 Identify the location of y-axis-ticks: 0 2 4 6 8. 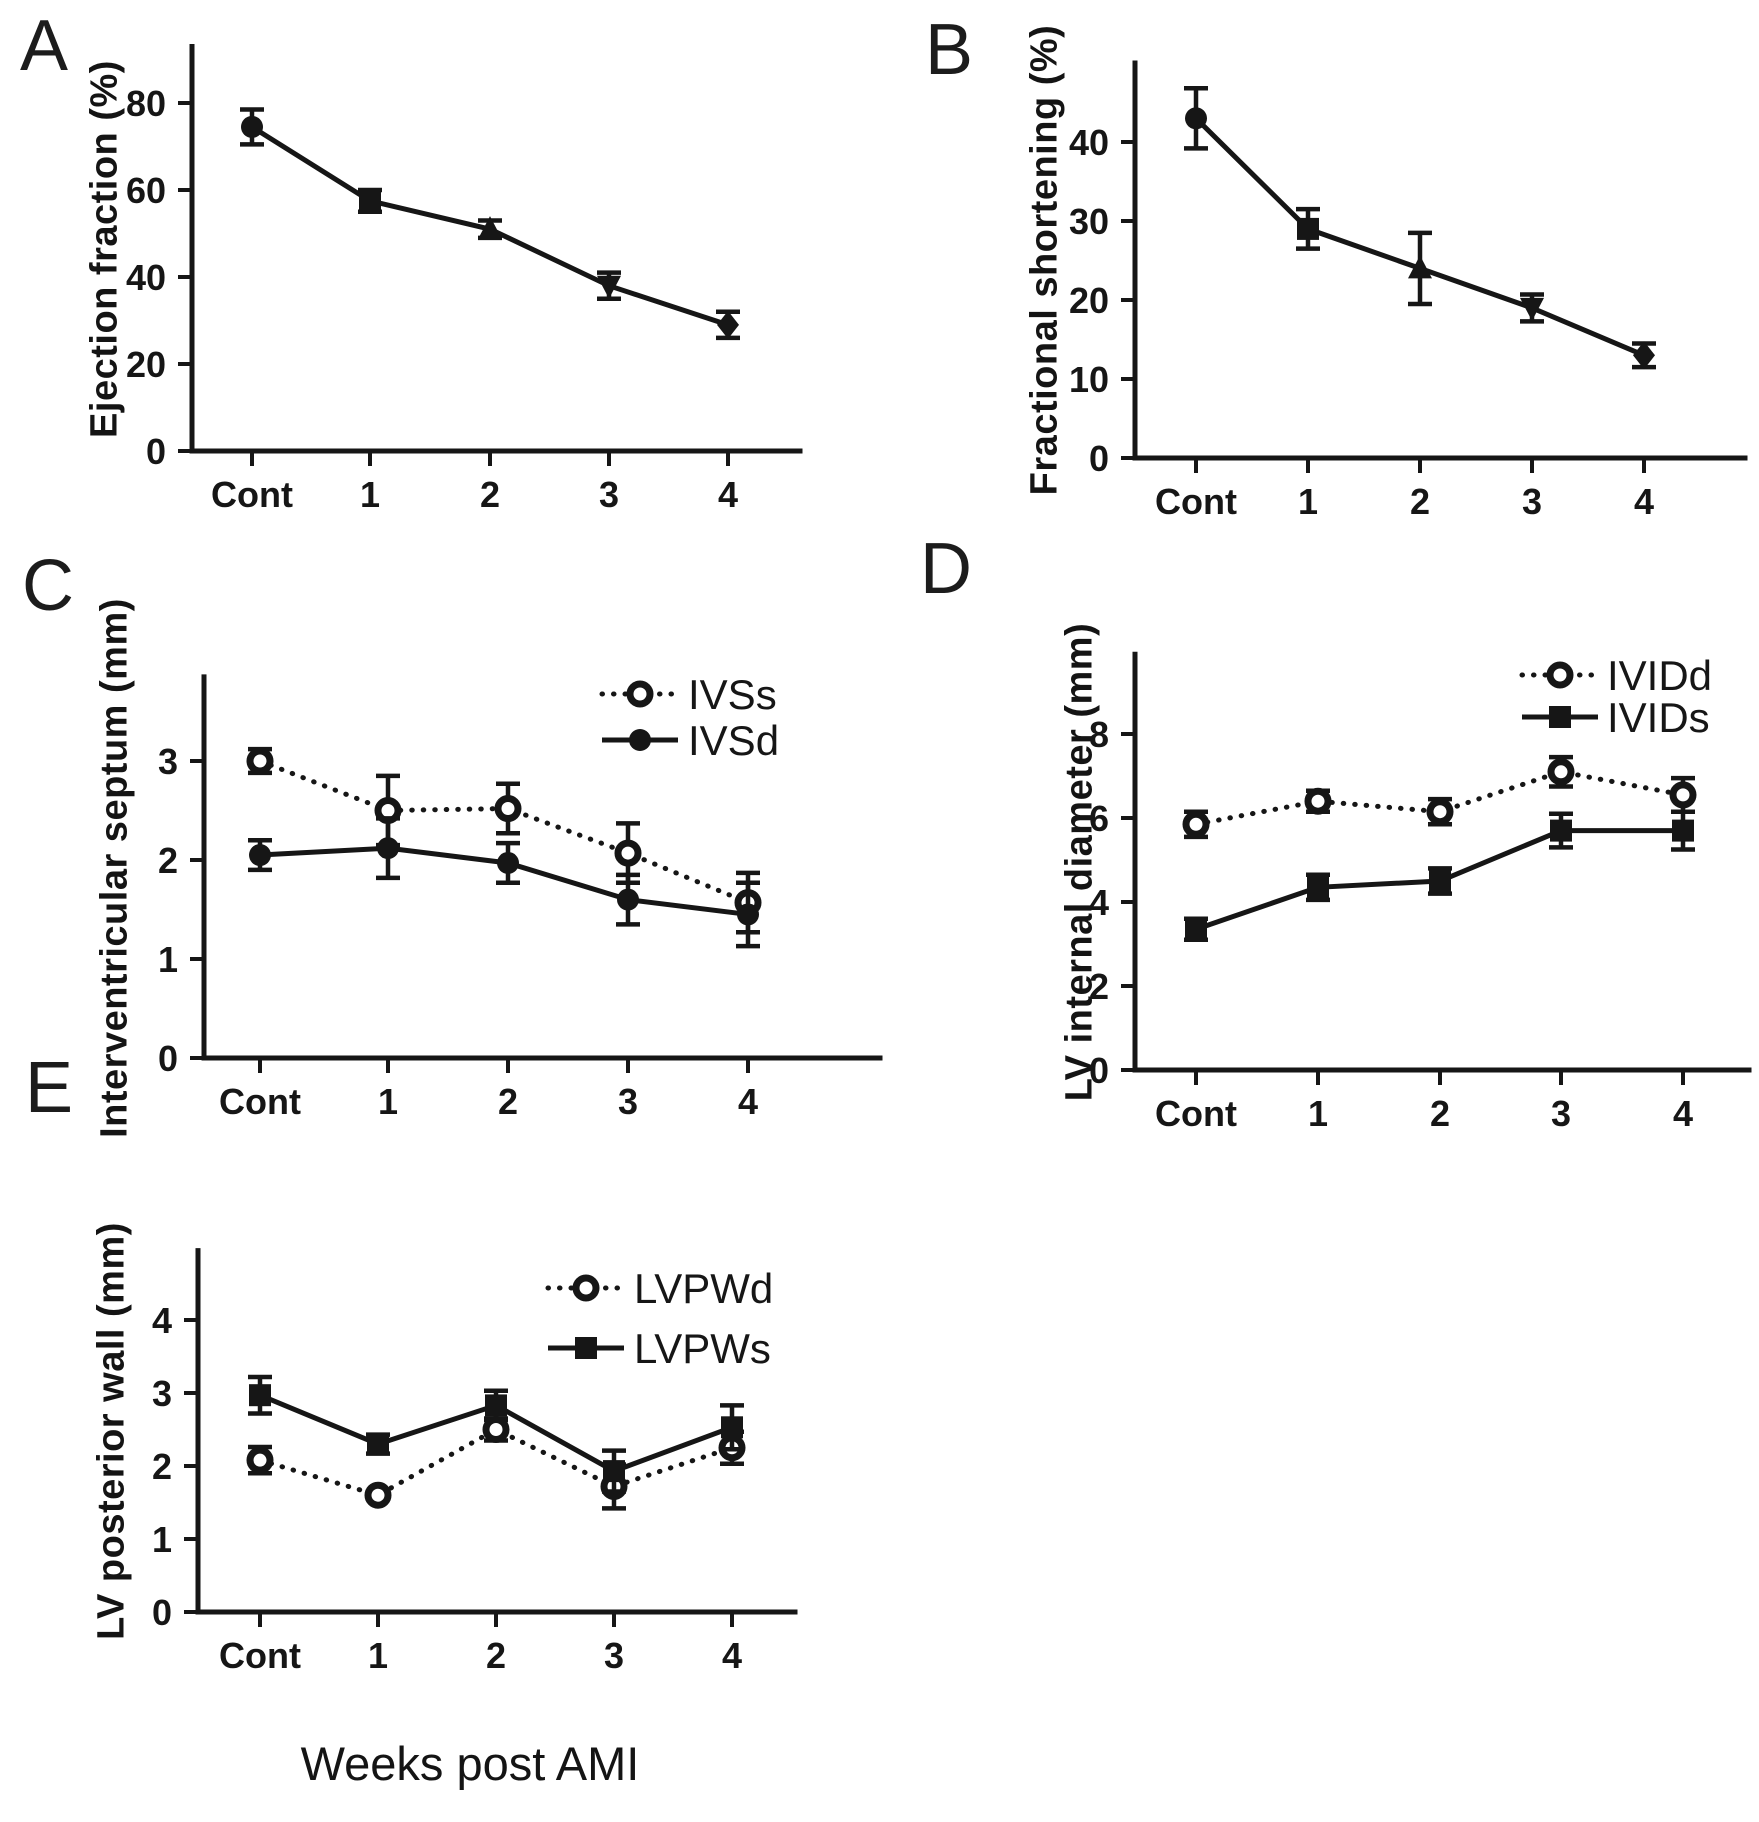
(1112, 902).